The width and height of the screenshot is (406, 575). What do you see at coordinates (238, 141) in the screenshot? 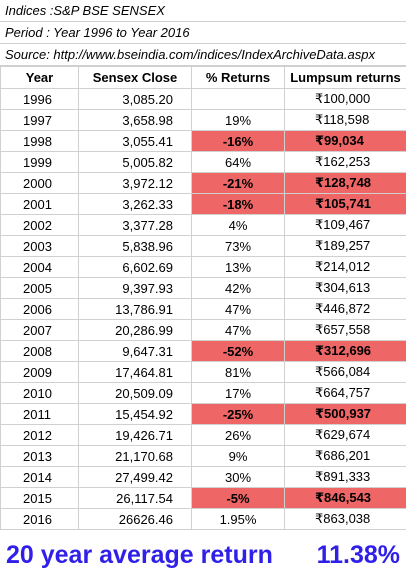
I see `returns-cell: -16%` at bounding box center [238, 141].